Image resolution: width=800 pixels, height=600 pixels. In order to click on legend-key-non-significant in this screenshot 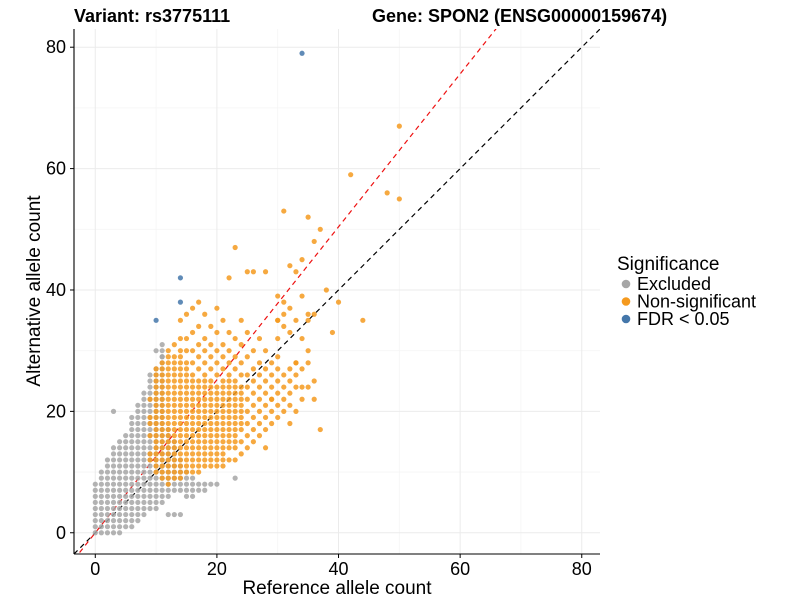, I will do `click(626, 301)`.